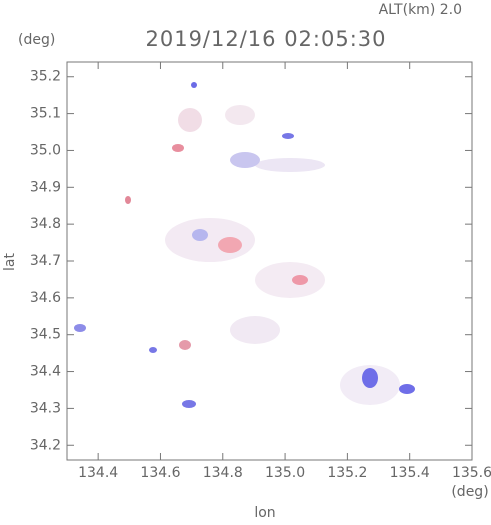 The image size is (491, 525). What do you see at coordinates (285, 473) in the screenshot?
I see `x-tick-label: 135.0` at bounding box center [285, 473].